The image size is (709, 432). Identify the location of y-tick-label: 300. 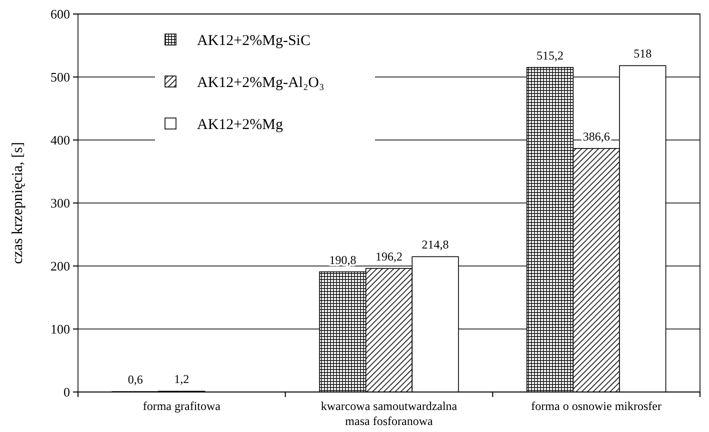
(60, 203).